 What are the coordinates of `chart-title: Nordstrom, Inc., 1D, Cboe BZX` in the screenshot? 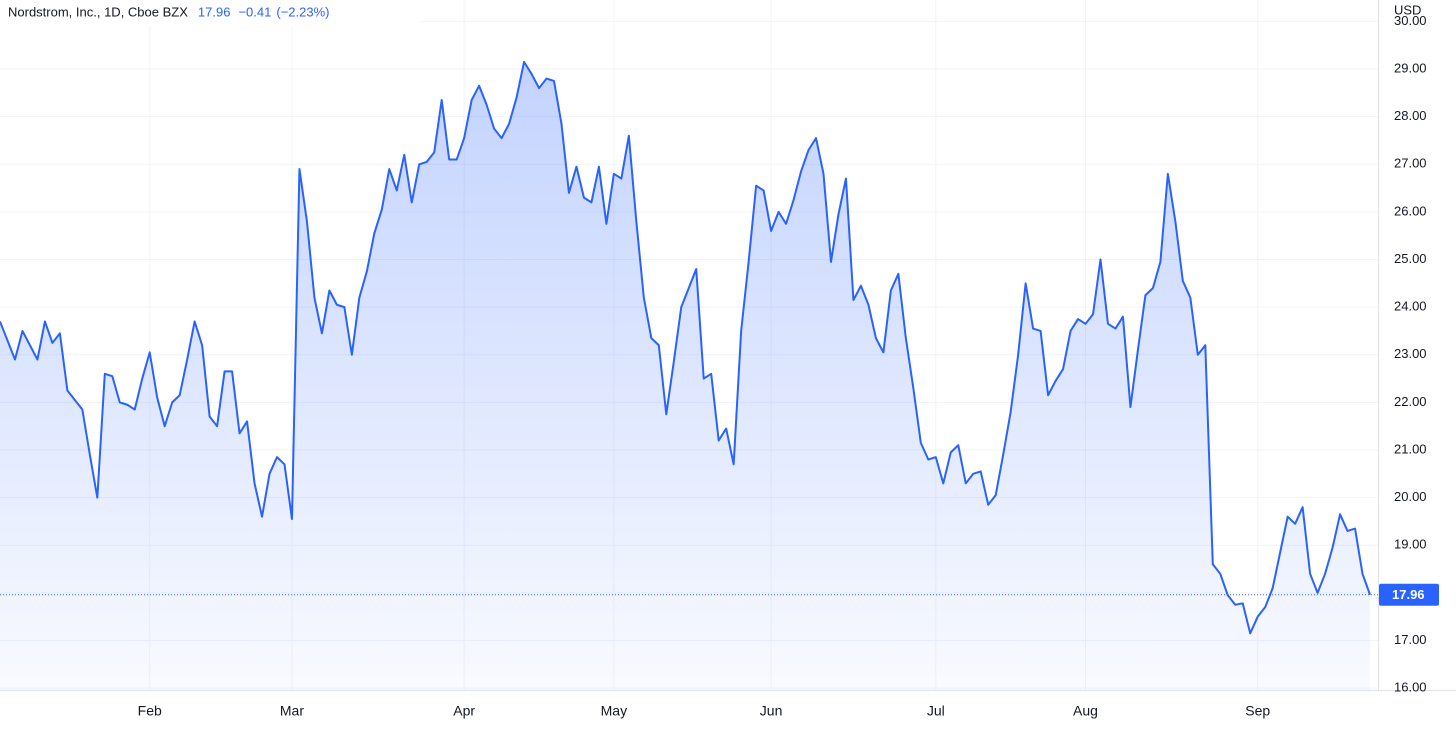 It's located at (98, 11).